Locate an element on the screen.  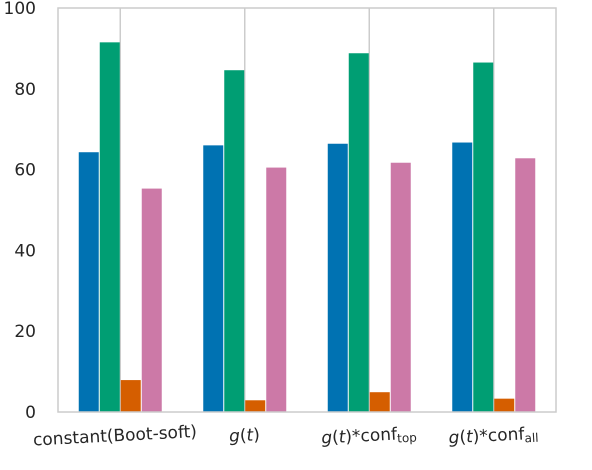
y-tick-label-1: 20 is located at coordinates (25, 332).